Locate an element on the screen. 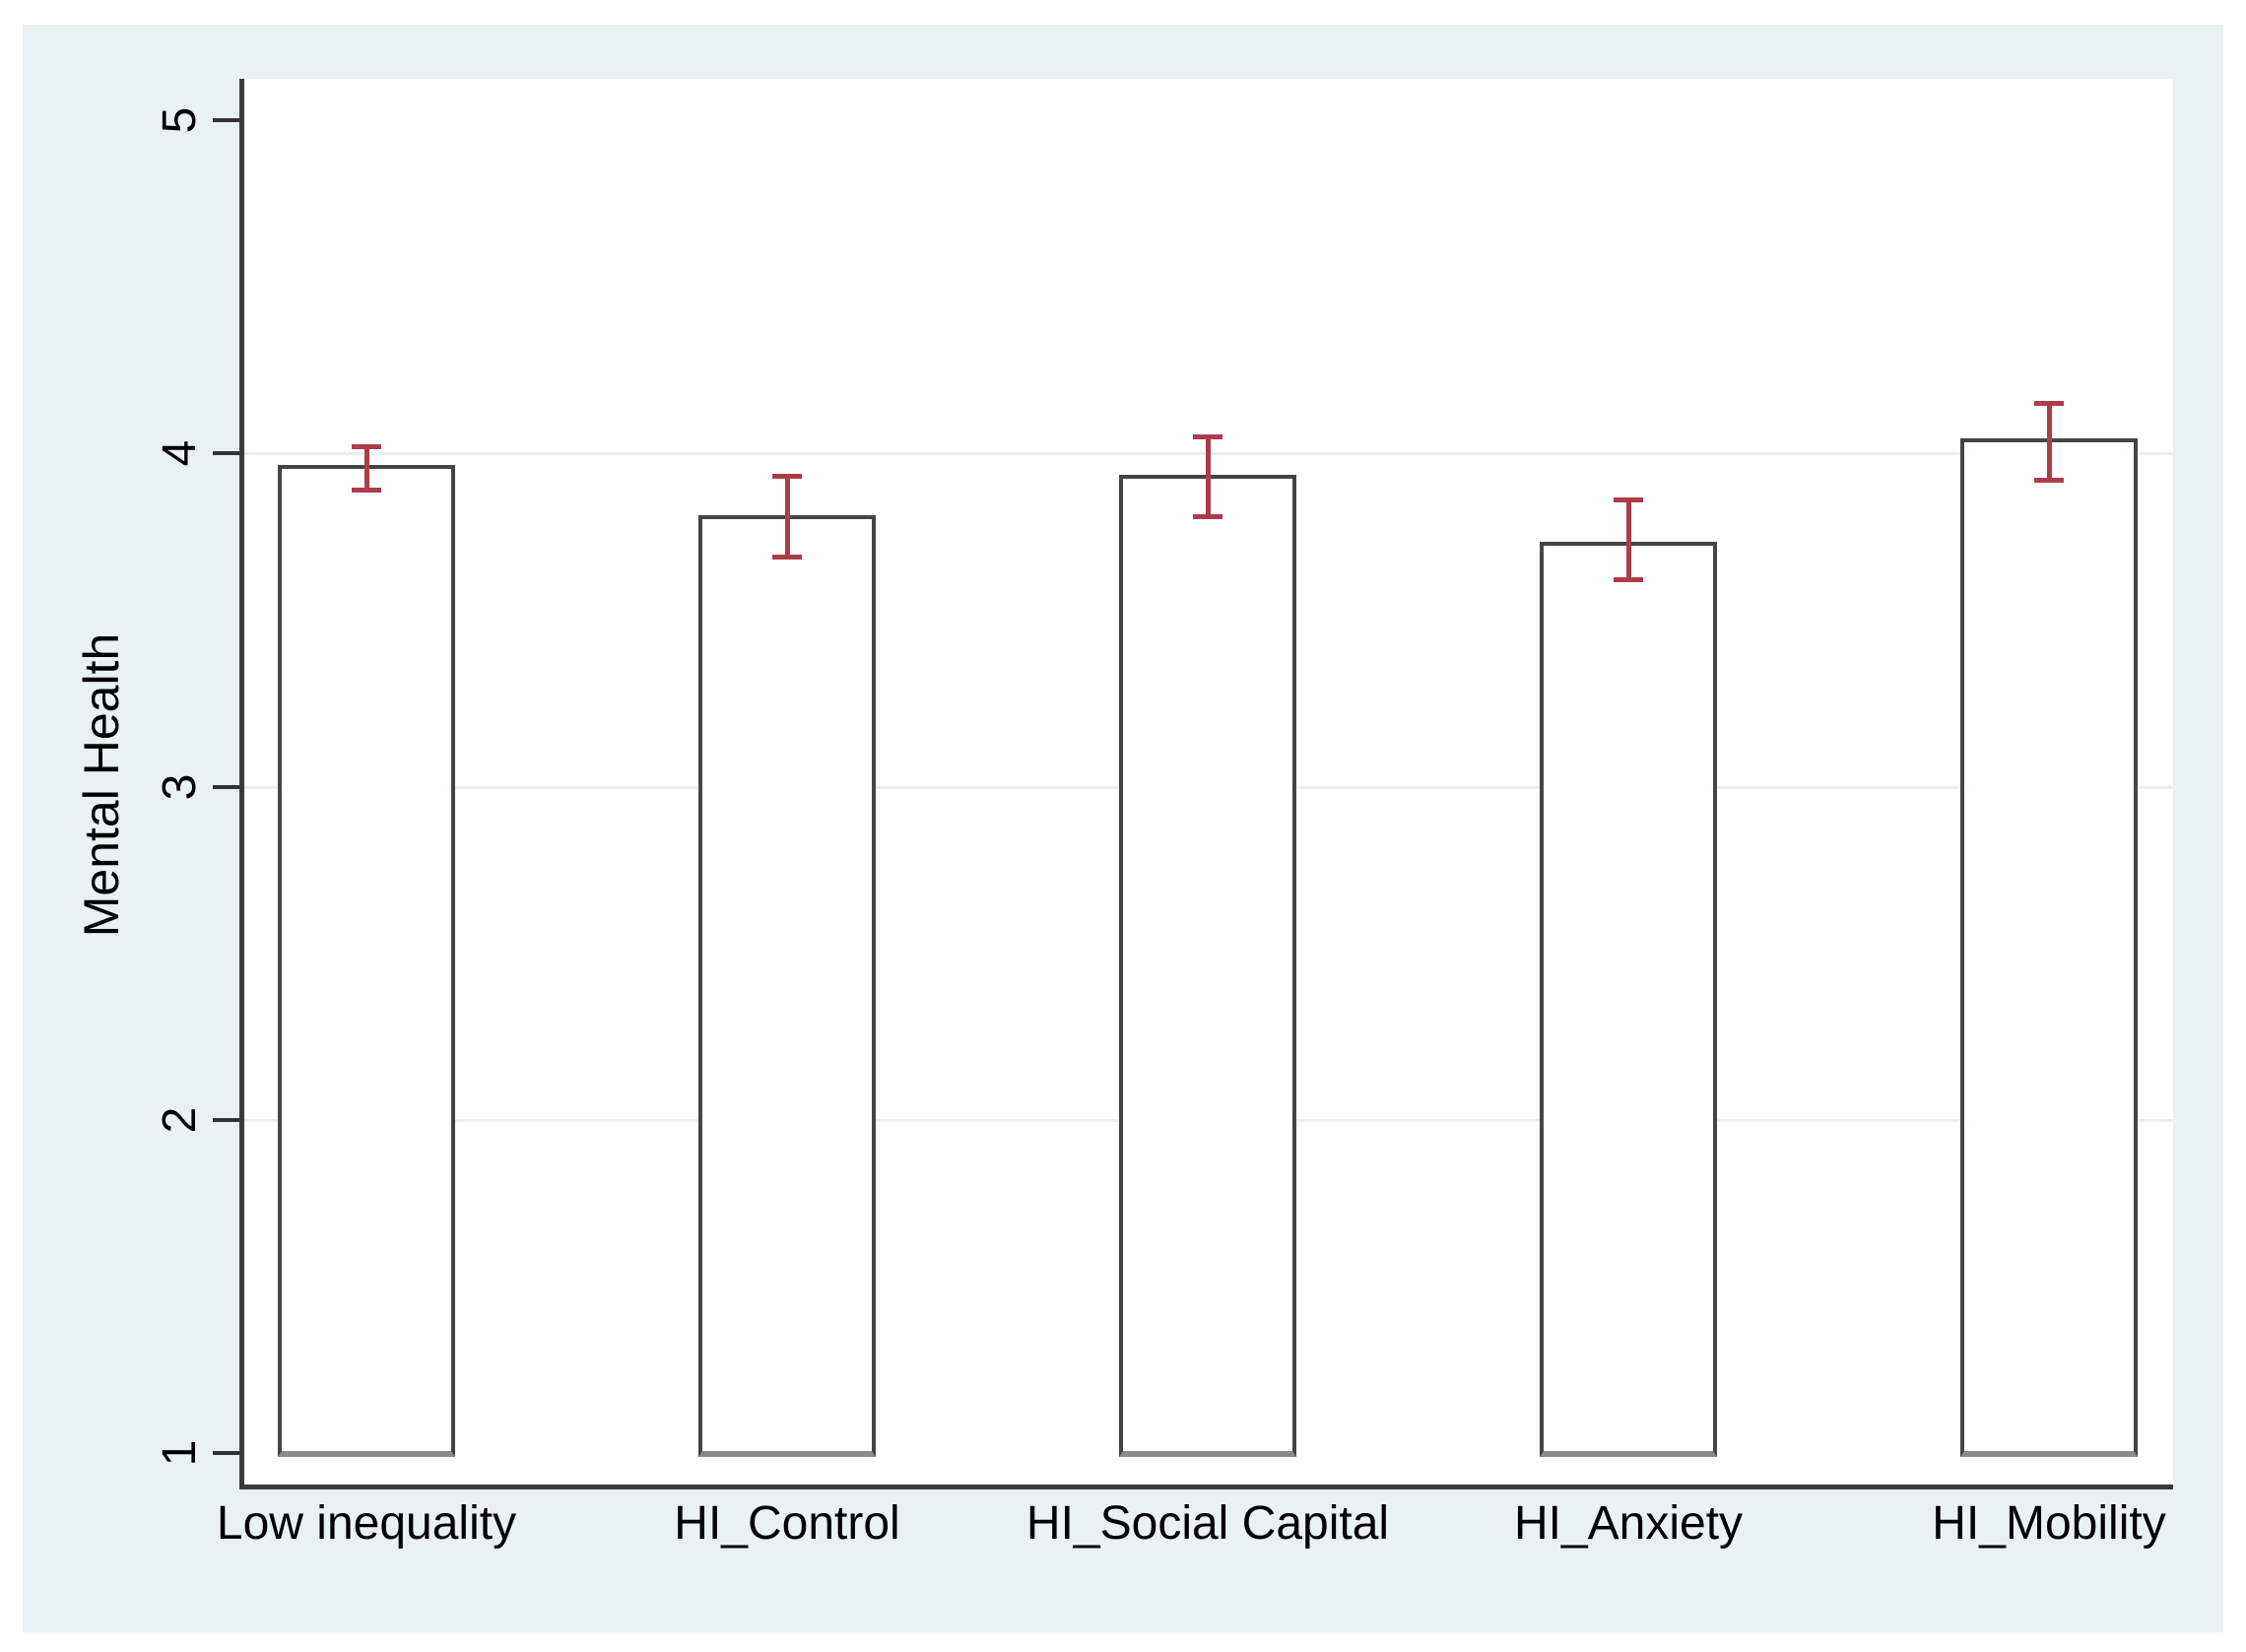  y-tick-label-5: 5 is located at coordinates (180, 120).